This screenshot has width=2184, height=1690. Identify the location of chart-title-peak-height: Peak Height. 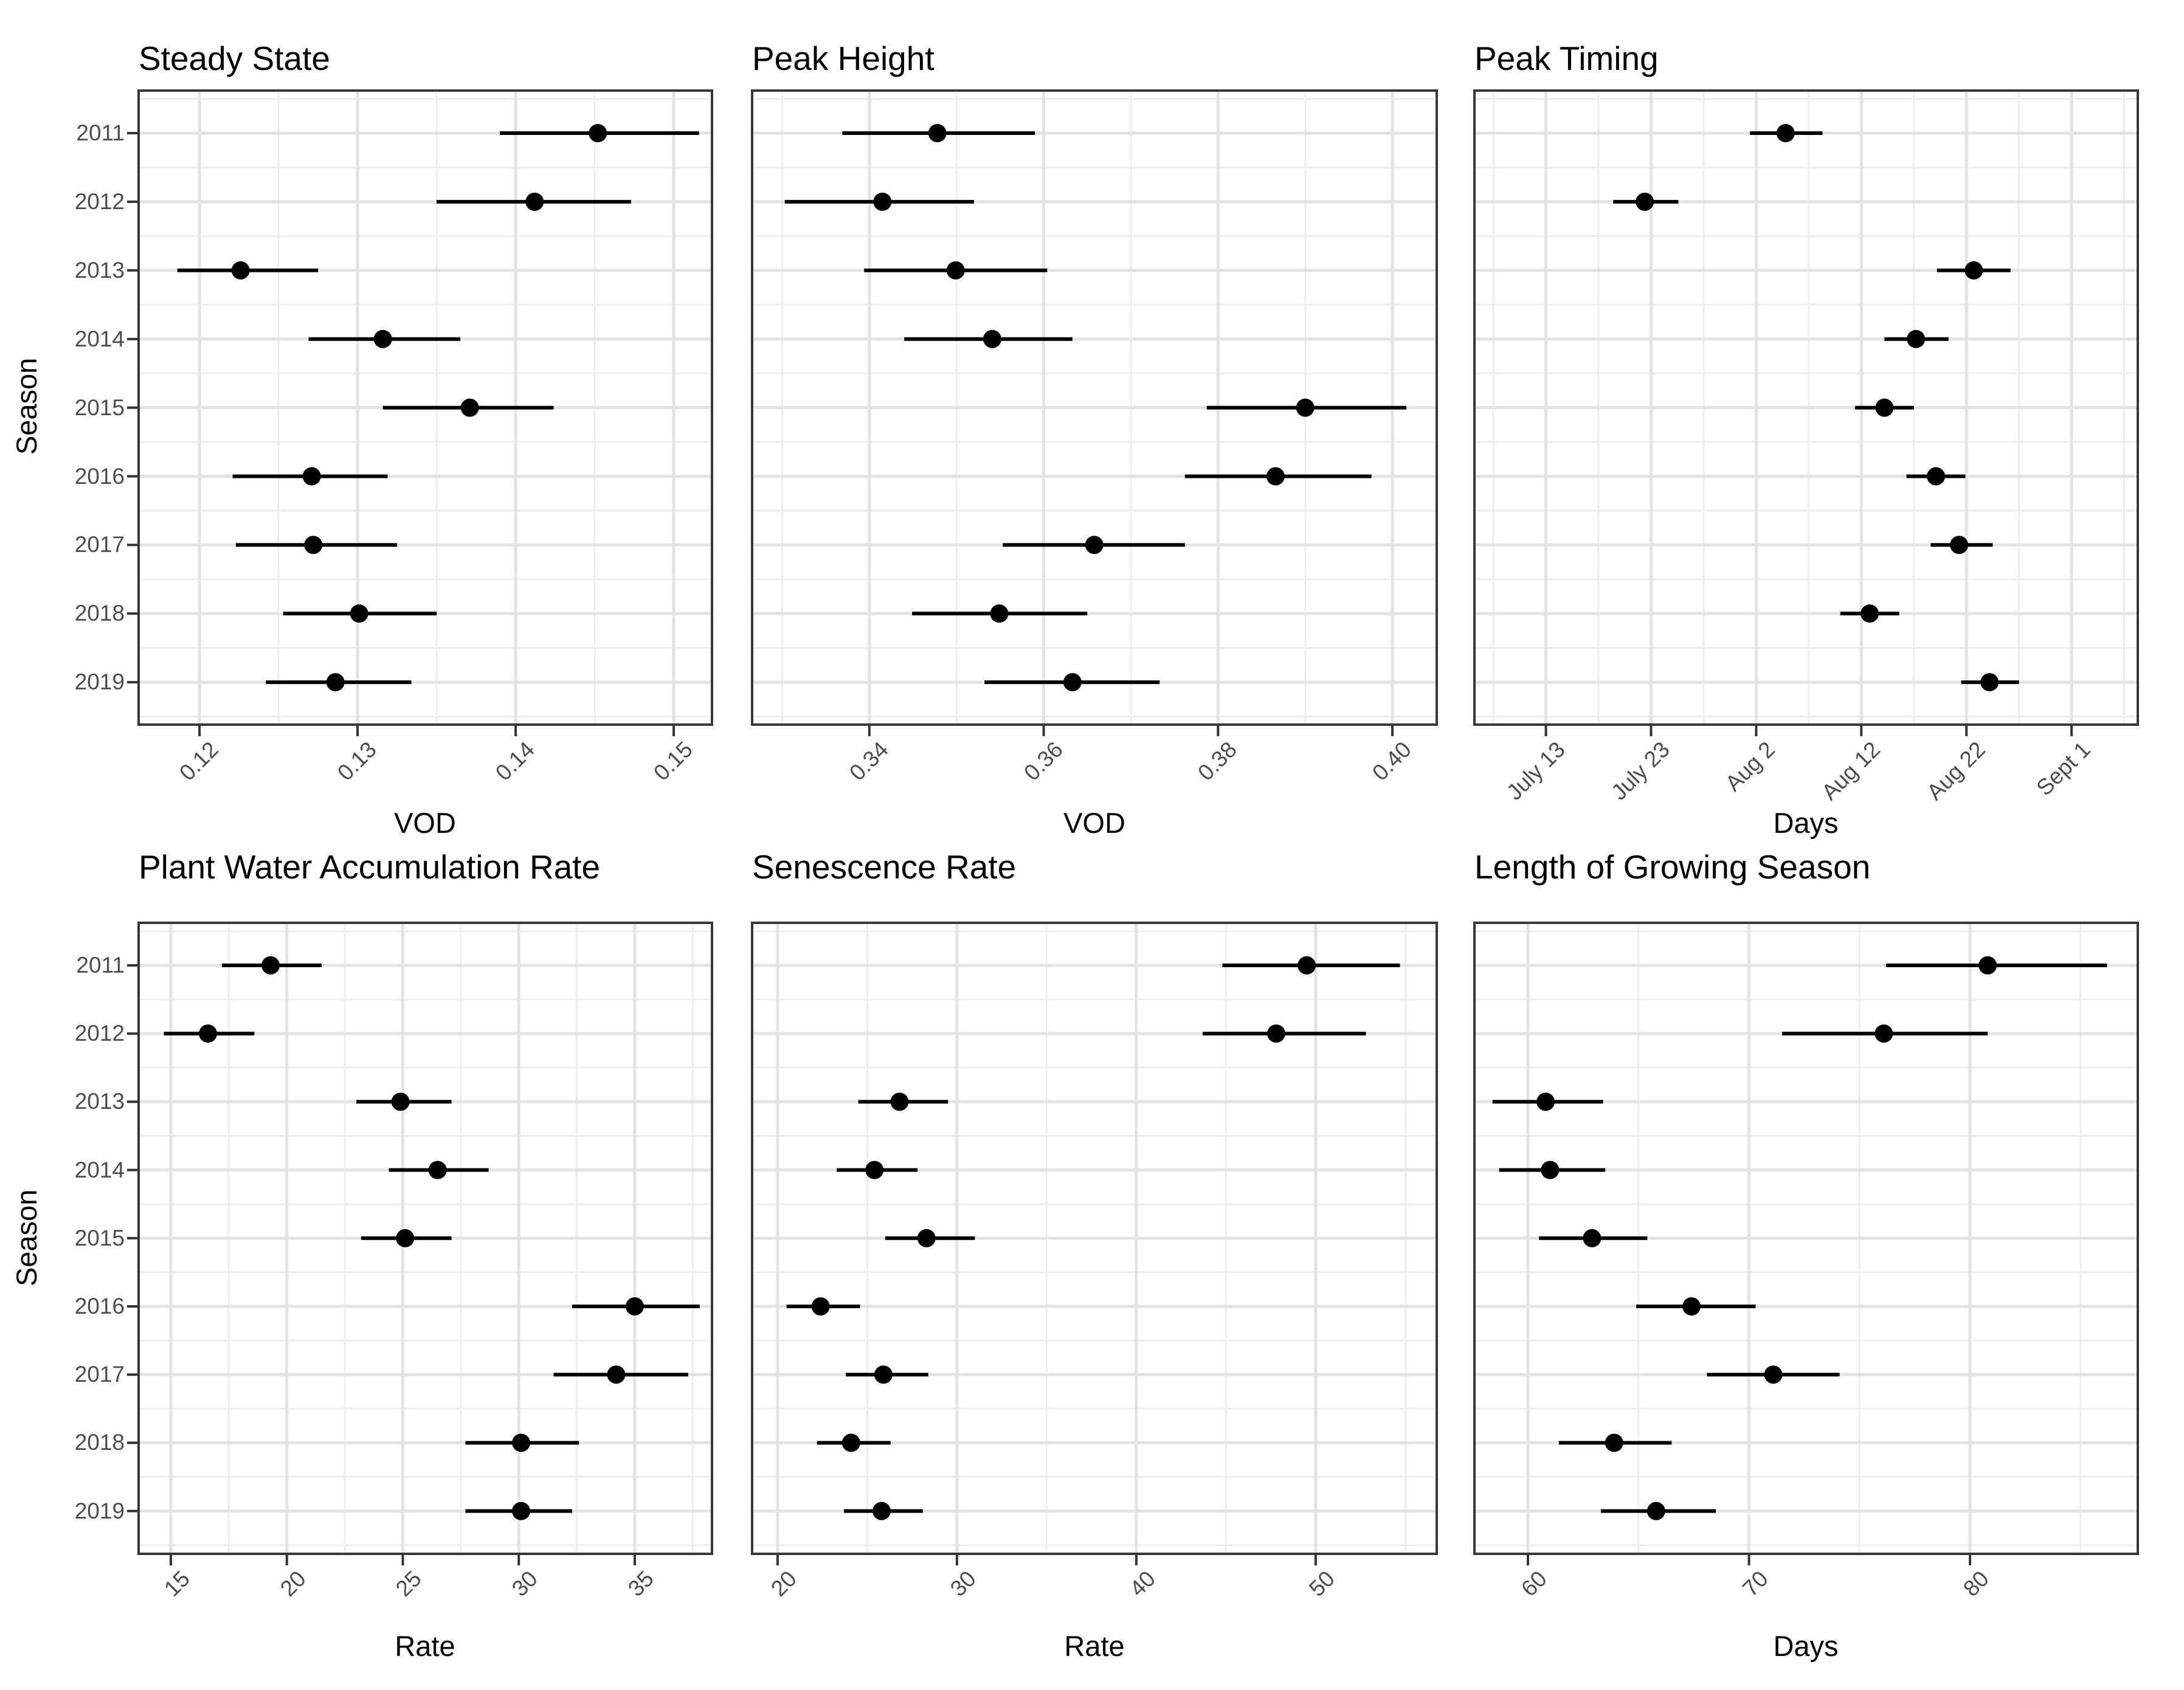
(843, 58).